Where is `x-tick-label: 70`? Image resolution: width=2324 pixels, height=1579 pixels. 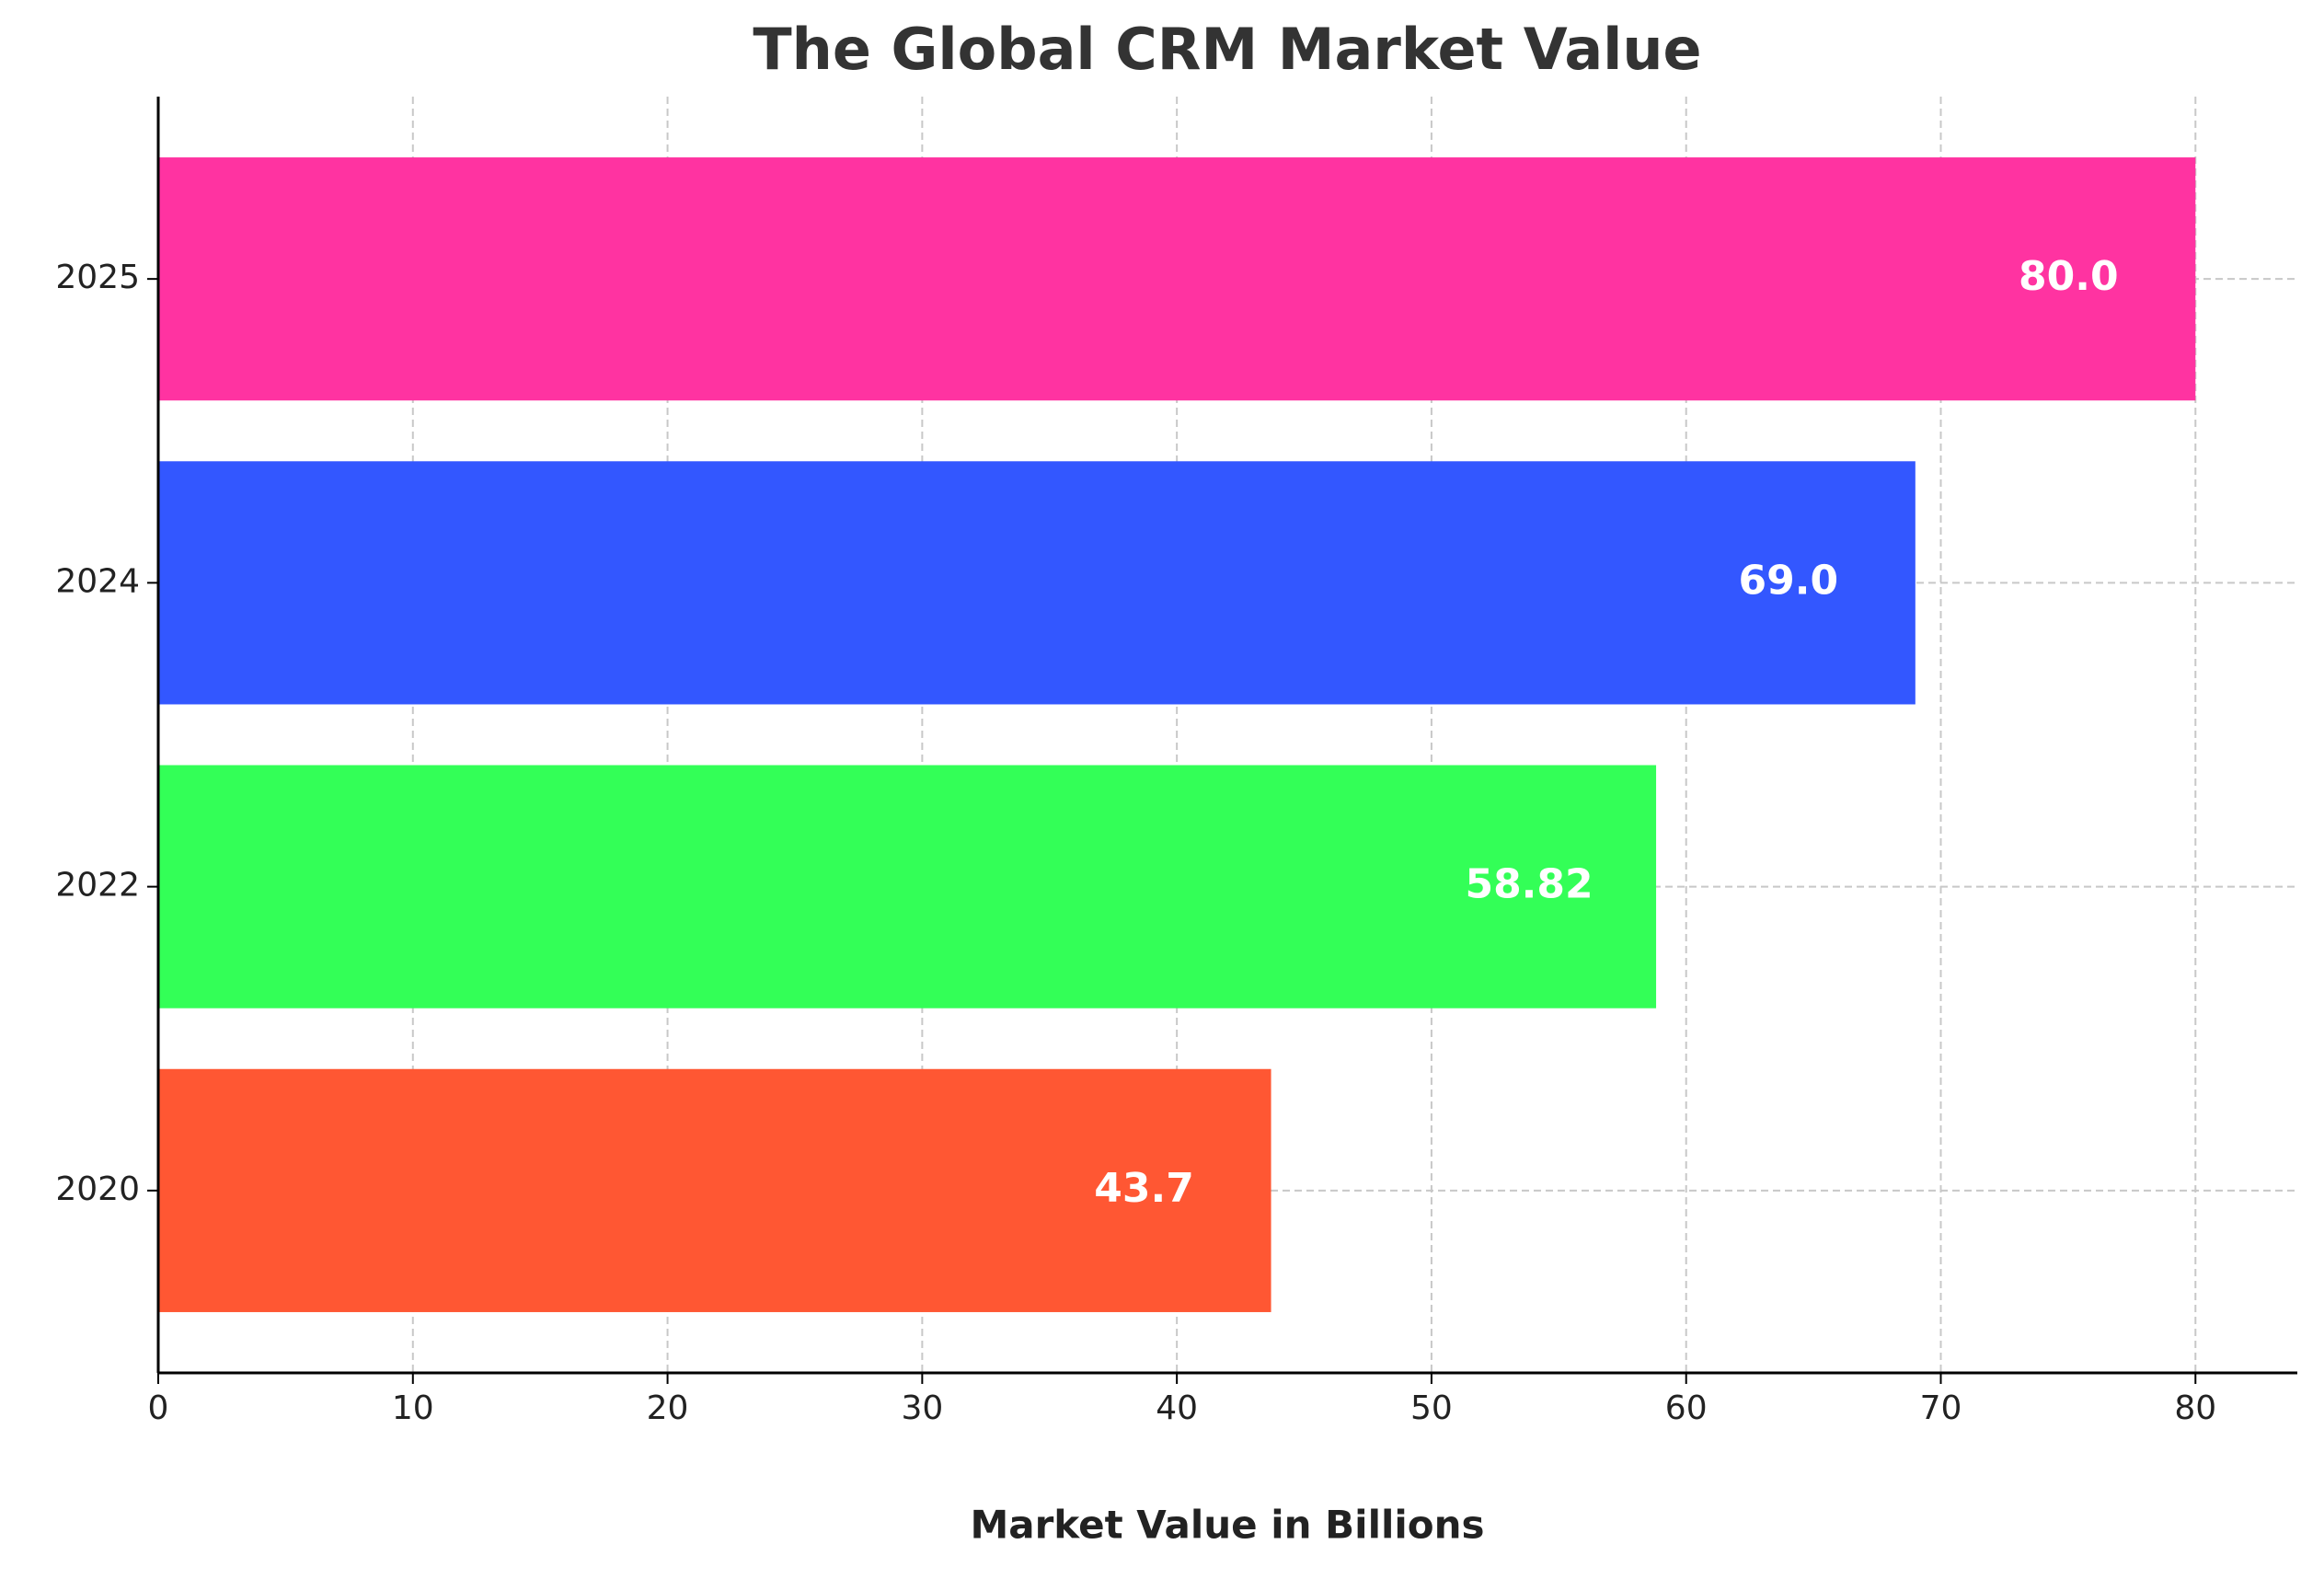 x-tick-label: 70 is located at coordinates (1941, 1408).